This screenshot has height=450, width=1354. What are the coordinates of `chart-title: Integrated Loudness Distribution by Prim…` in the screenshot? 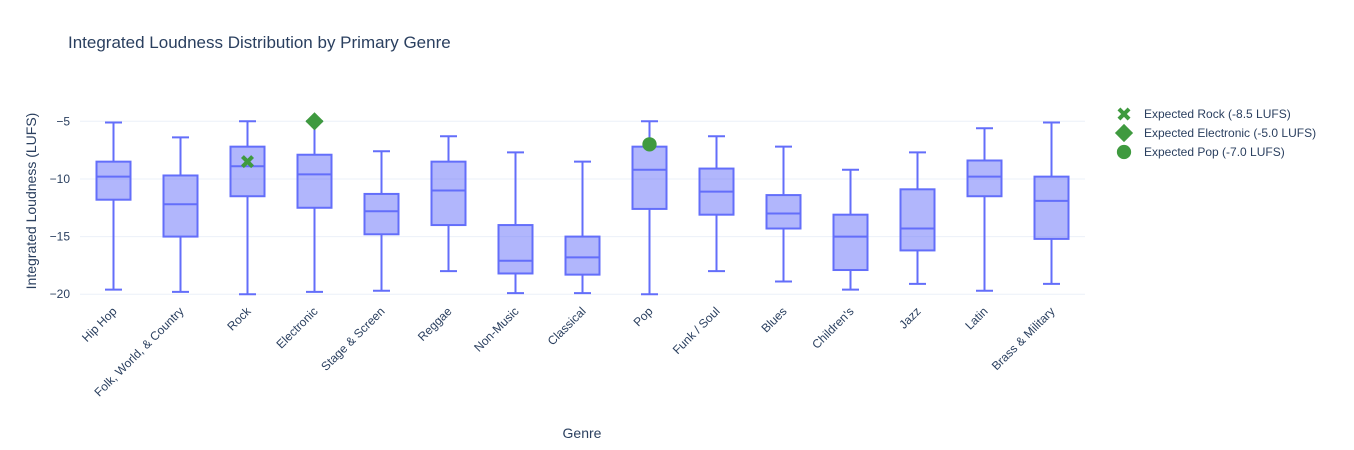 It's located at (259, 42).